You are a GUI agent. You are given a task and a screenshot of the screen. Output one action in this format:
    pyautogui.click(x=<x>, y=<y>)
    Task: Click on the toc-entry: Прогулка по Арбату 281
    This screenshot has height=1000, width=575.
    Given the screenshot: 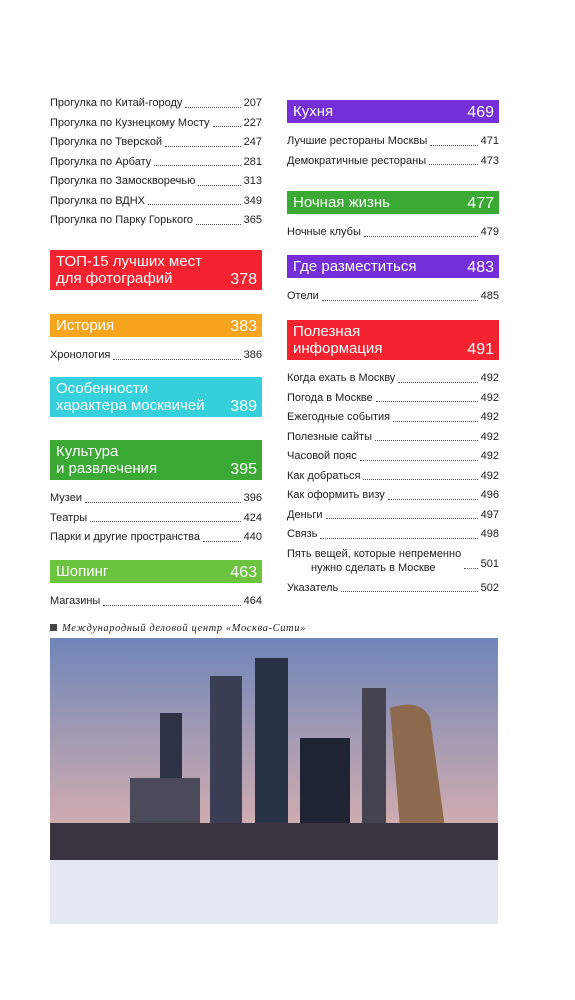 What is the action you would take?
    pyautogui.click(x=156, y=163)
    